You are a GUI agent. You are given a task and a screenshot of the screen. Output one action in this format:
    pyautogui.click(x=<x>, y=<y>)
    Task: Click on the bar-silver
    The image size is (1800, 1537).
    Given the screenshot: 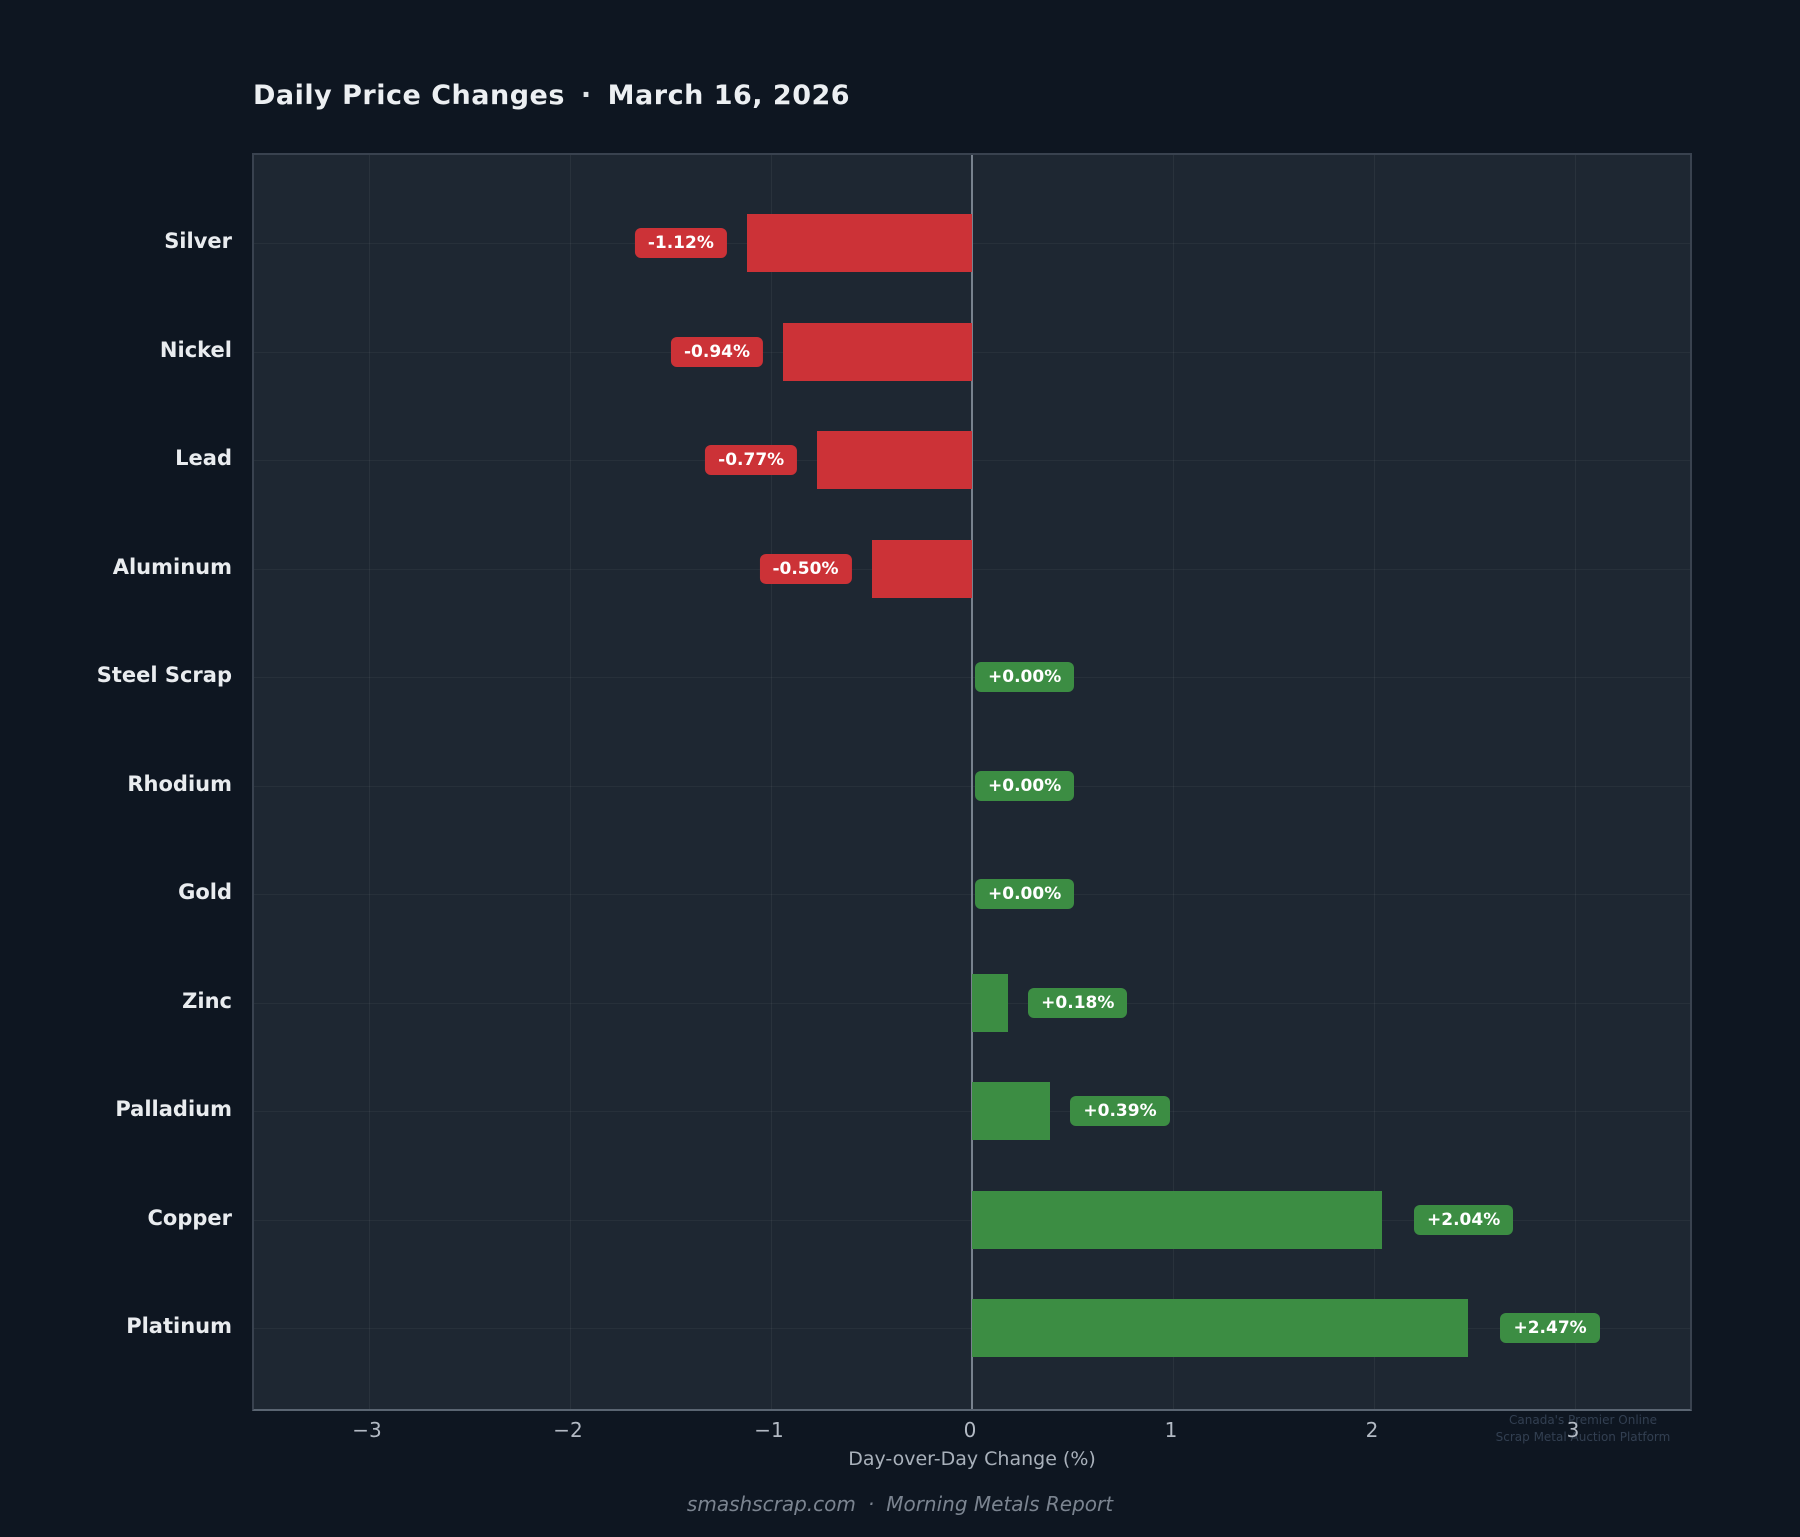 What is the action you would take?
    pyautogui.click(x=859, y=243)
    